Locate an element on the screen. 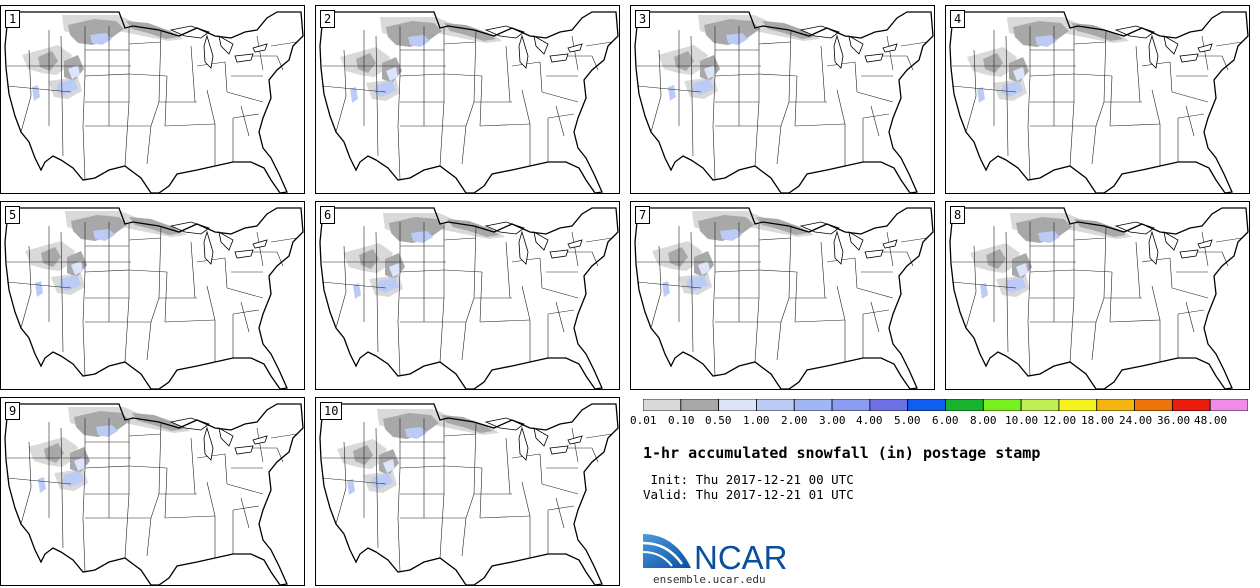  colorbar-tick-label: 12.00 is located at coordinates (1060, 420).